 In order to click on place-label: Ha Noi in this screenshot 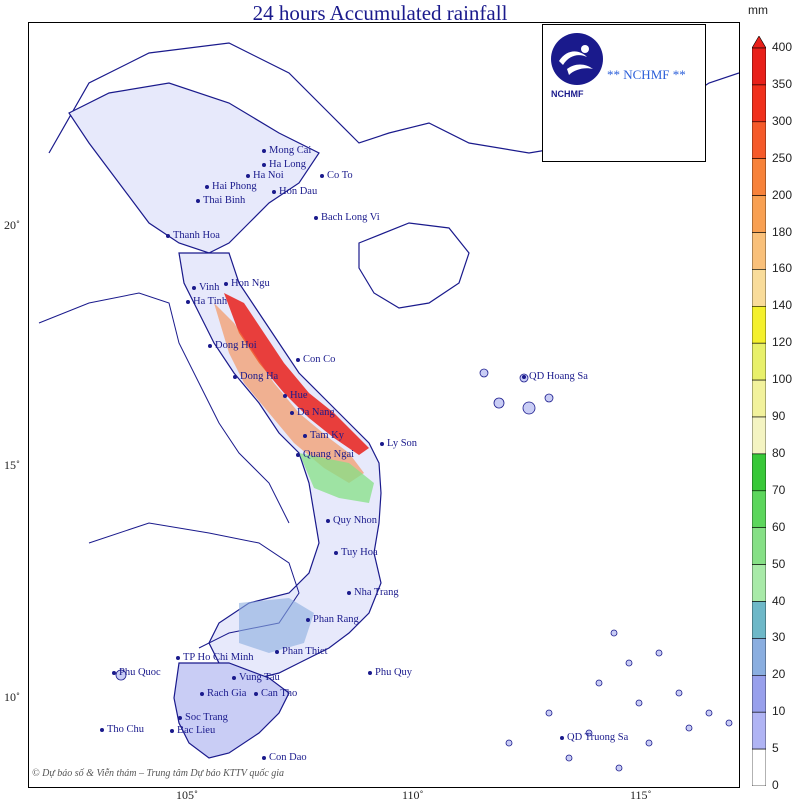, I will do `click(265, 175)`.